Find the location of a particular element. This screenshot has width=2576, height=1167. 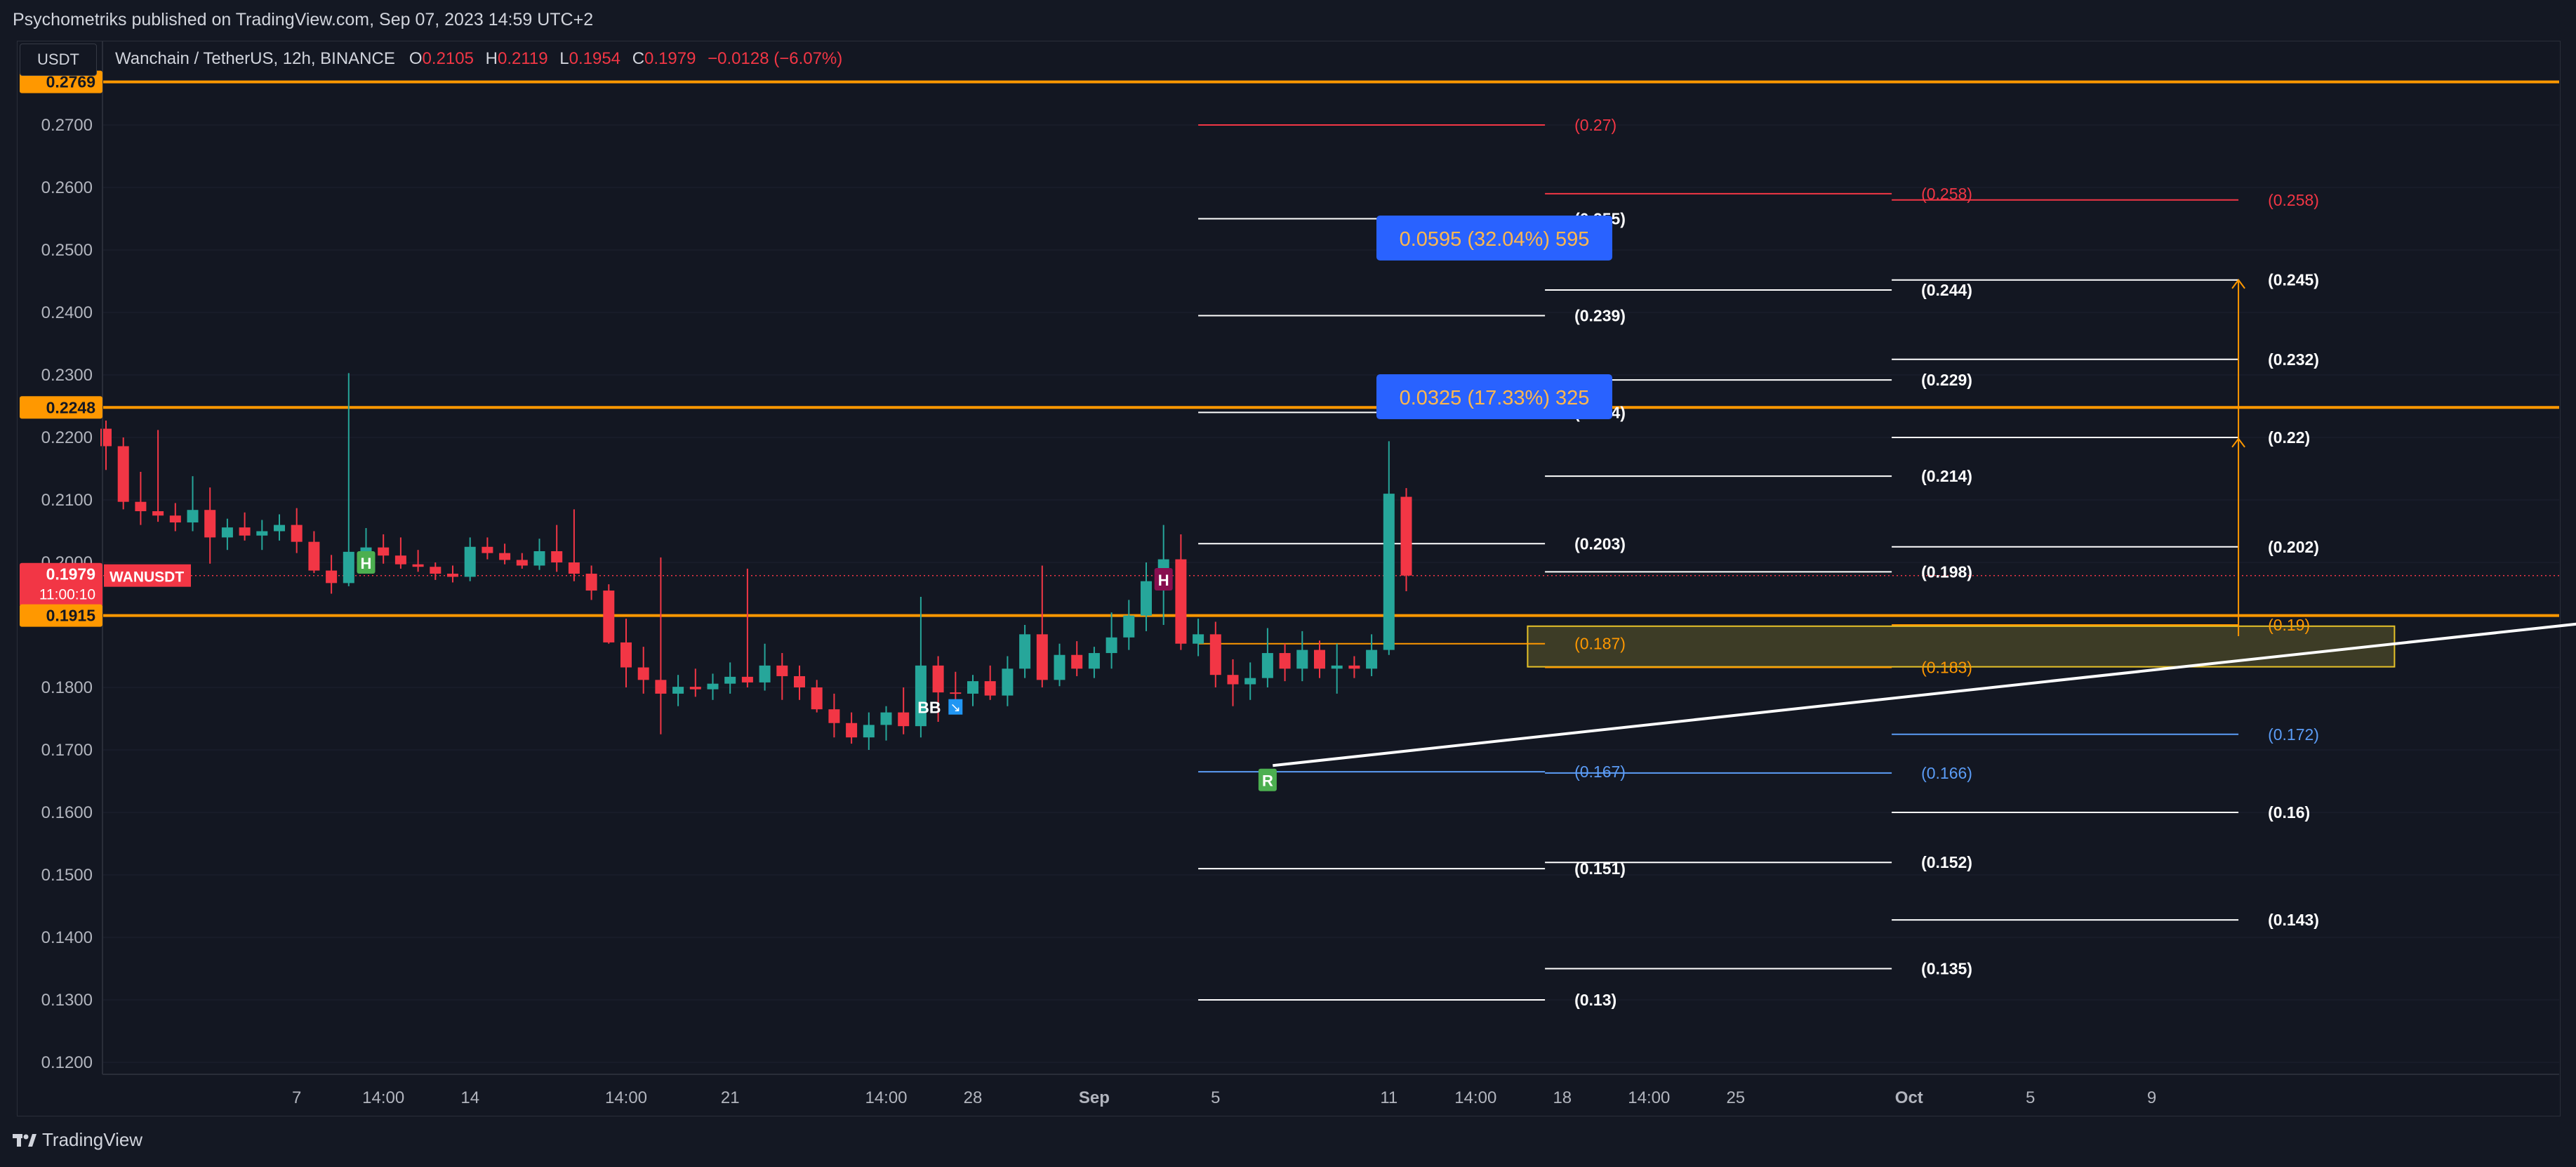

tradingview-mark-icon is located at coordinates (25, 1140).